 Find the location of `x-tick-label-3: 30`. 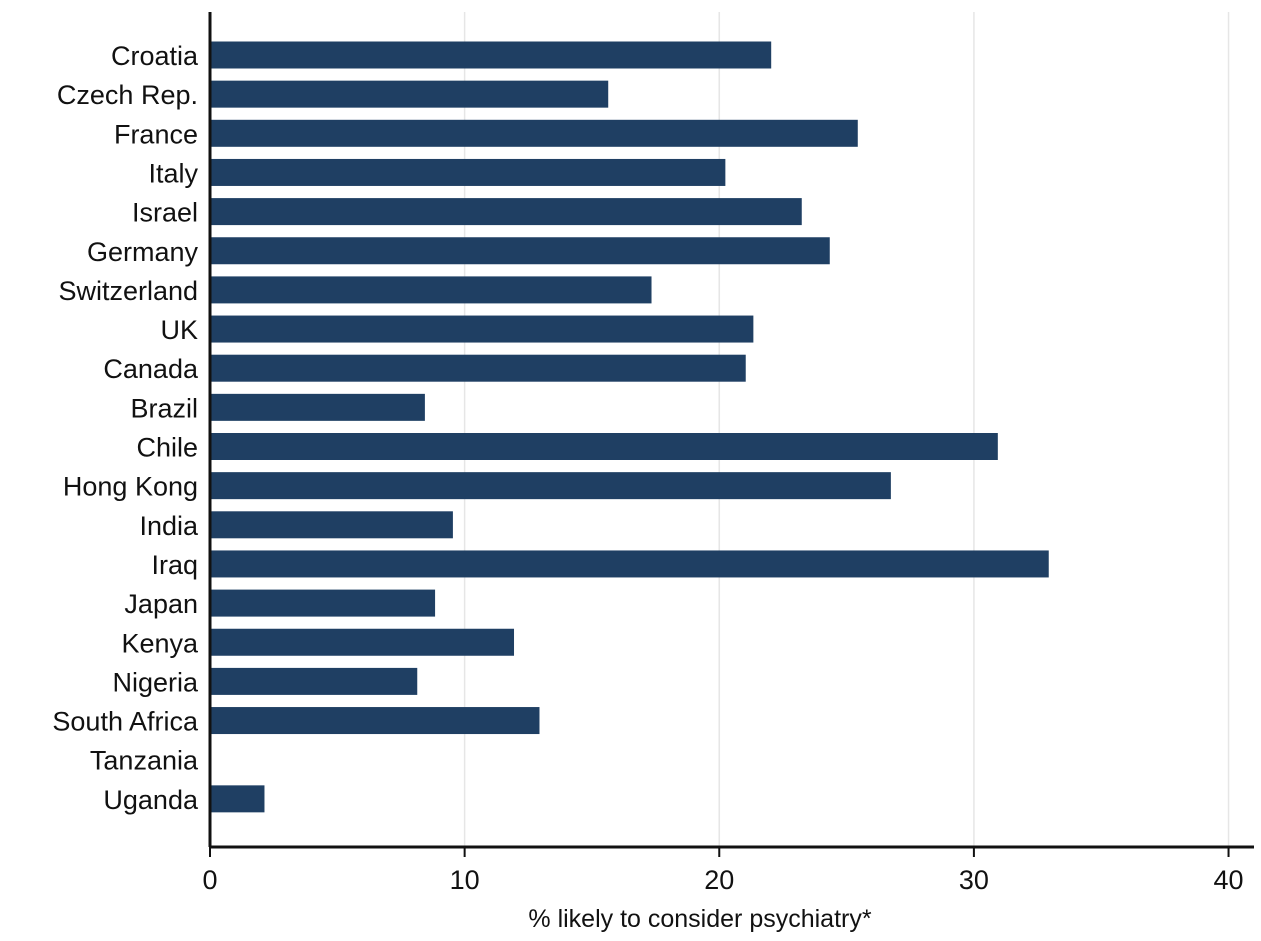

x-tick-label-3: 30 is located at coordinates (974, 880).